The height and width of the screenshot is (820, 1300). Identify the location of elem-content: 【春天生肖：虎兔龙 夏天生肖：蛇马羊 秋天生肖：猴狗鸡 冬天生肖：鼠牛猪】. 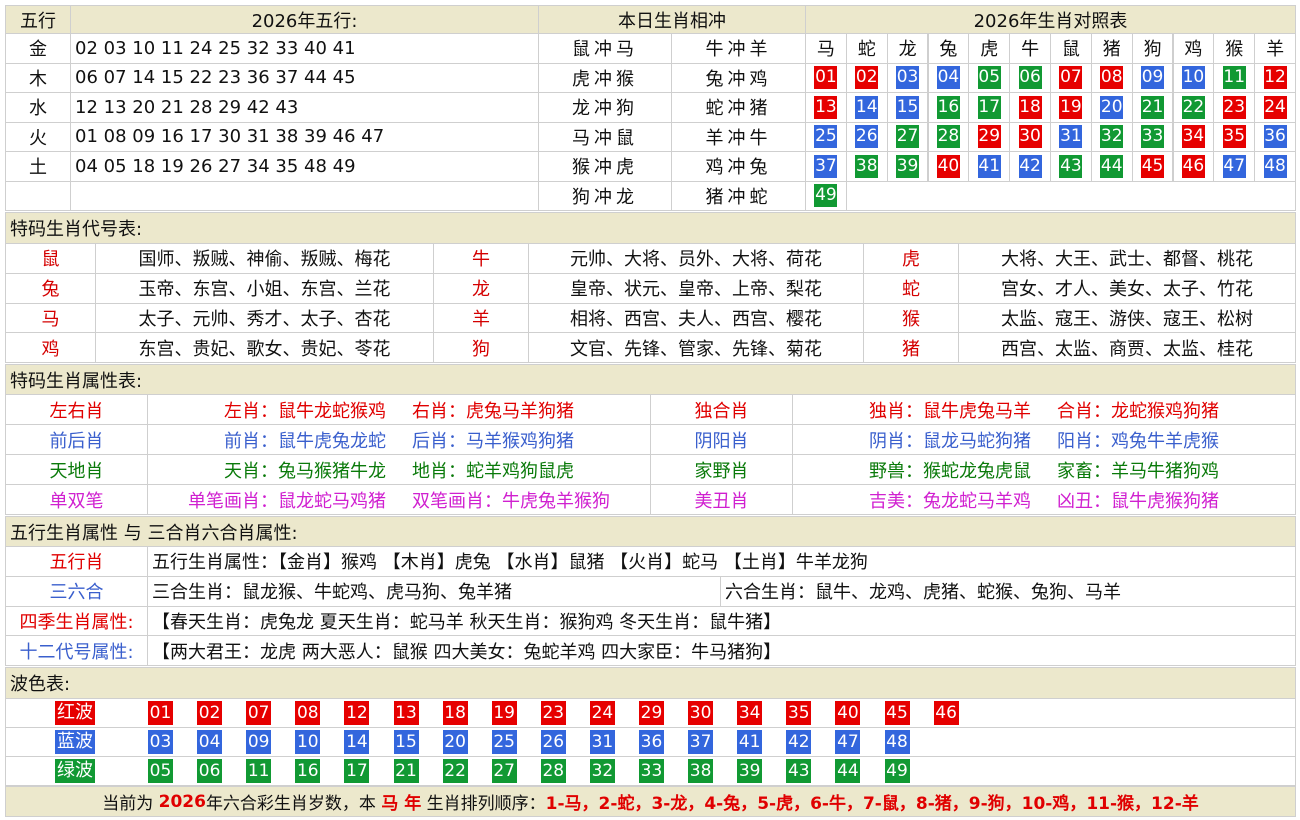
(721, 621).